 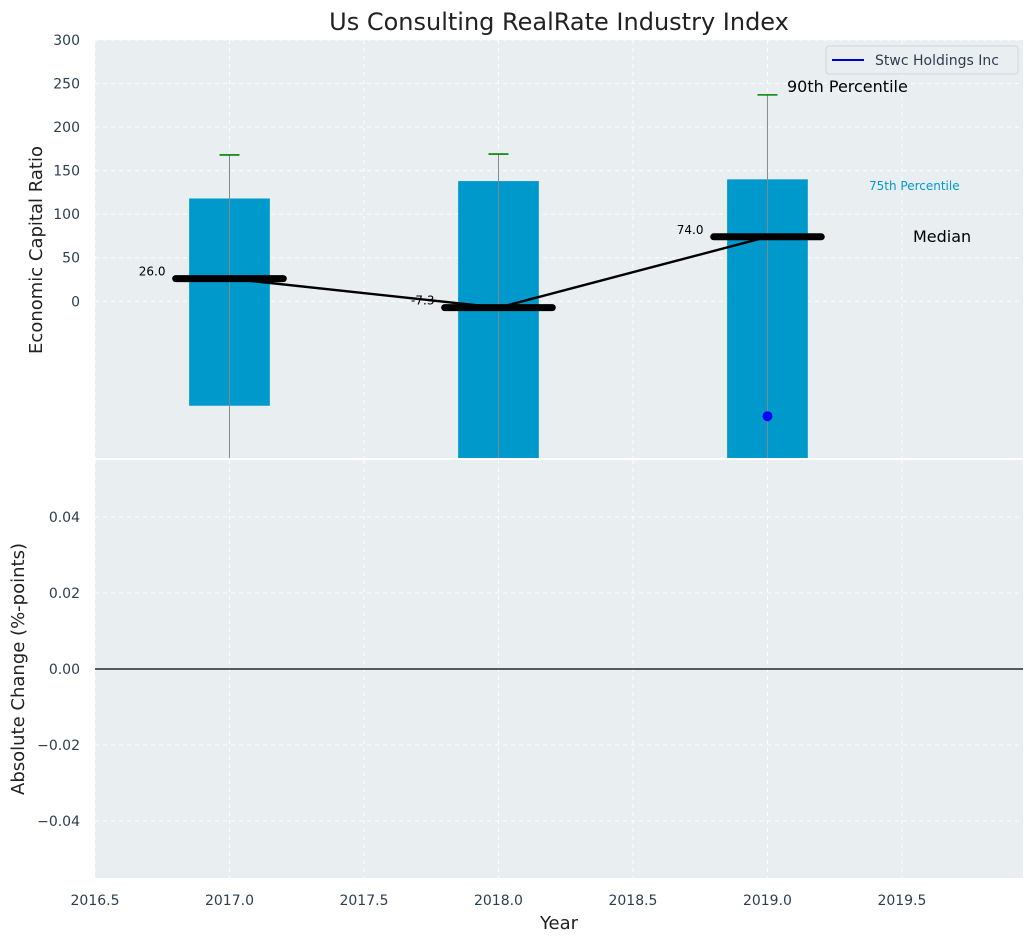 I want to click on top-y-tick-label: 50, so click(x=71, y=259).